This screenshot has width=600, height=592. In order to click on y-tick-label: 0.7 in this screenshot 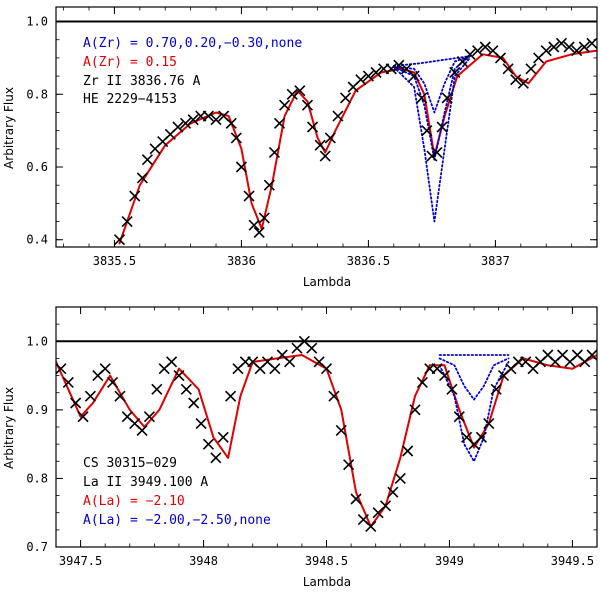, I will do `click(37, 547)`.